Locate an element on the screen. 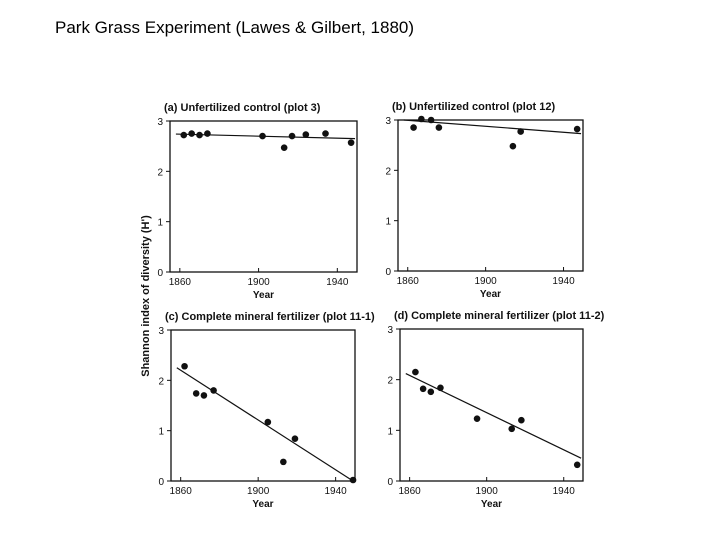 This screenshot has width=720, height=540. panel-d-xtick-label: 1900 is located at coordinates (487, 491).